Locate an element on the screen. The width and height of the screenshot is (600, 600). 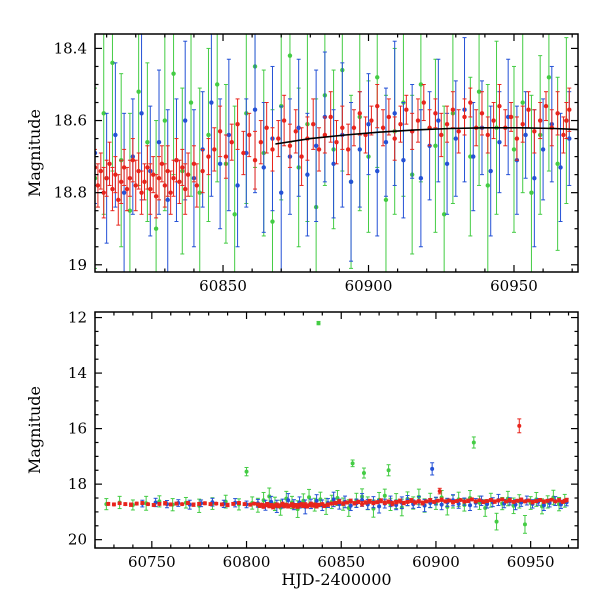
x-axis-label: HJD-2400000 is located at coordinates (336, 579).